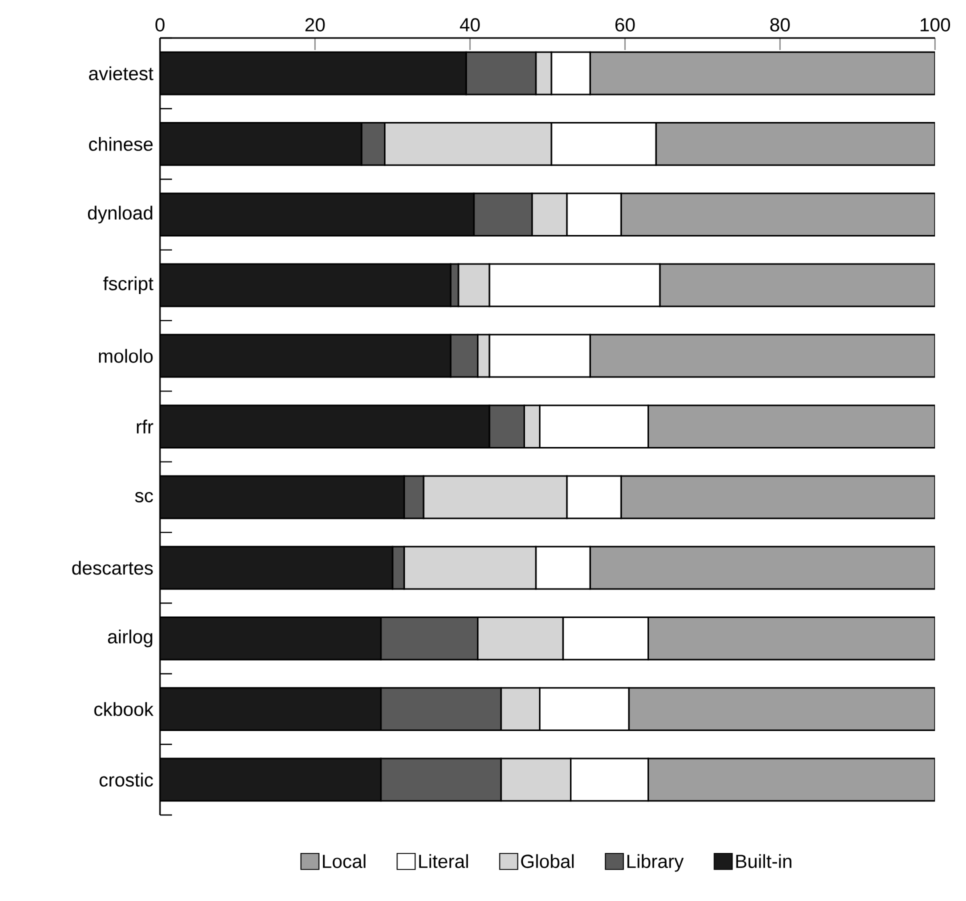 The height and width of the screenshot is (901, 966). Describe the element at coordinates (144, 497) in the screenshot. I see `y-tick-label: sc` at that location.